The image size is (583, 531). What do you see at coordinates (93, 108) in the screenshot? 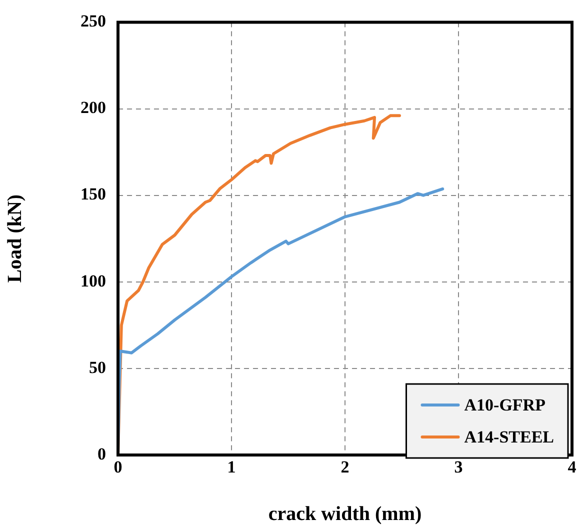
I see `y-tick-label: 200` at bounding box center [93, 108].